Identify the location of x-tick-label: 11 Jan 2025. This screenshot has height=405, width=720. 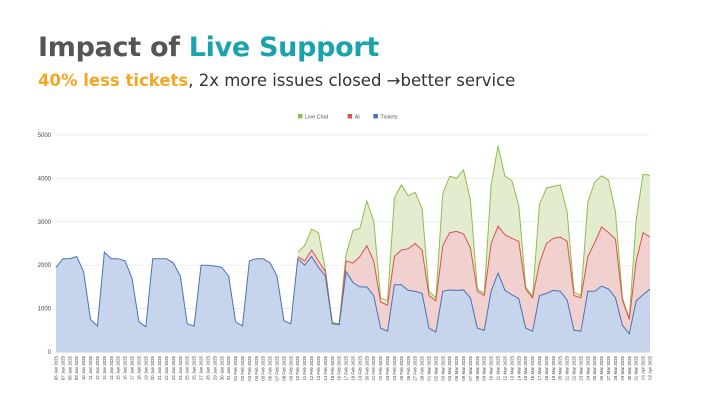
(90, 367).